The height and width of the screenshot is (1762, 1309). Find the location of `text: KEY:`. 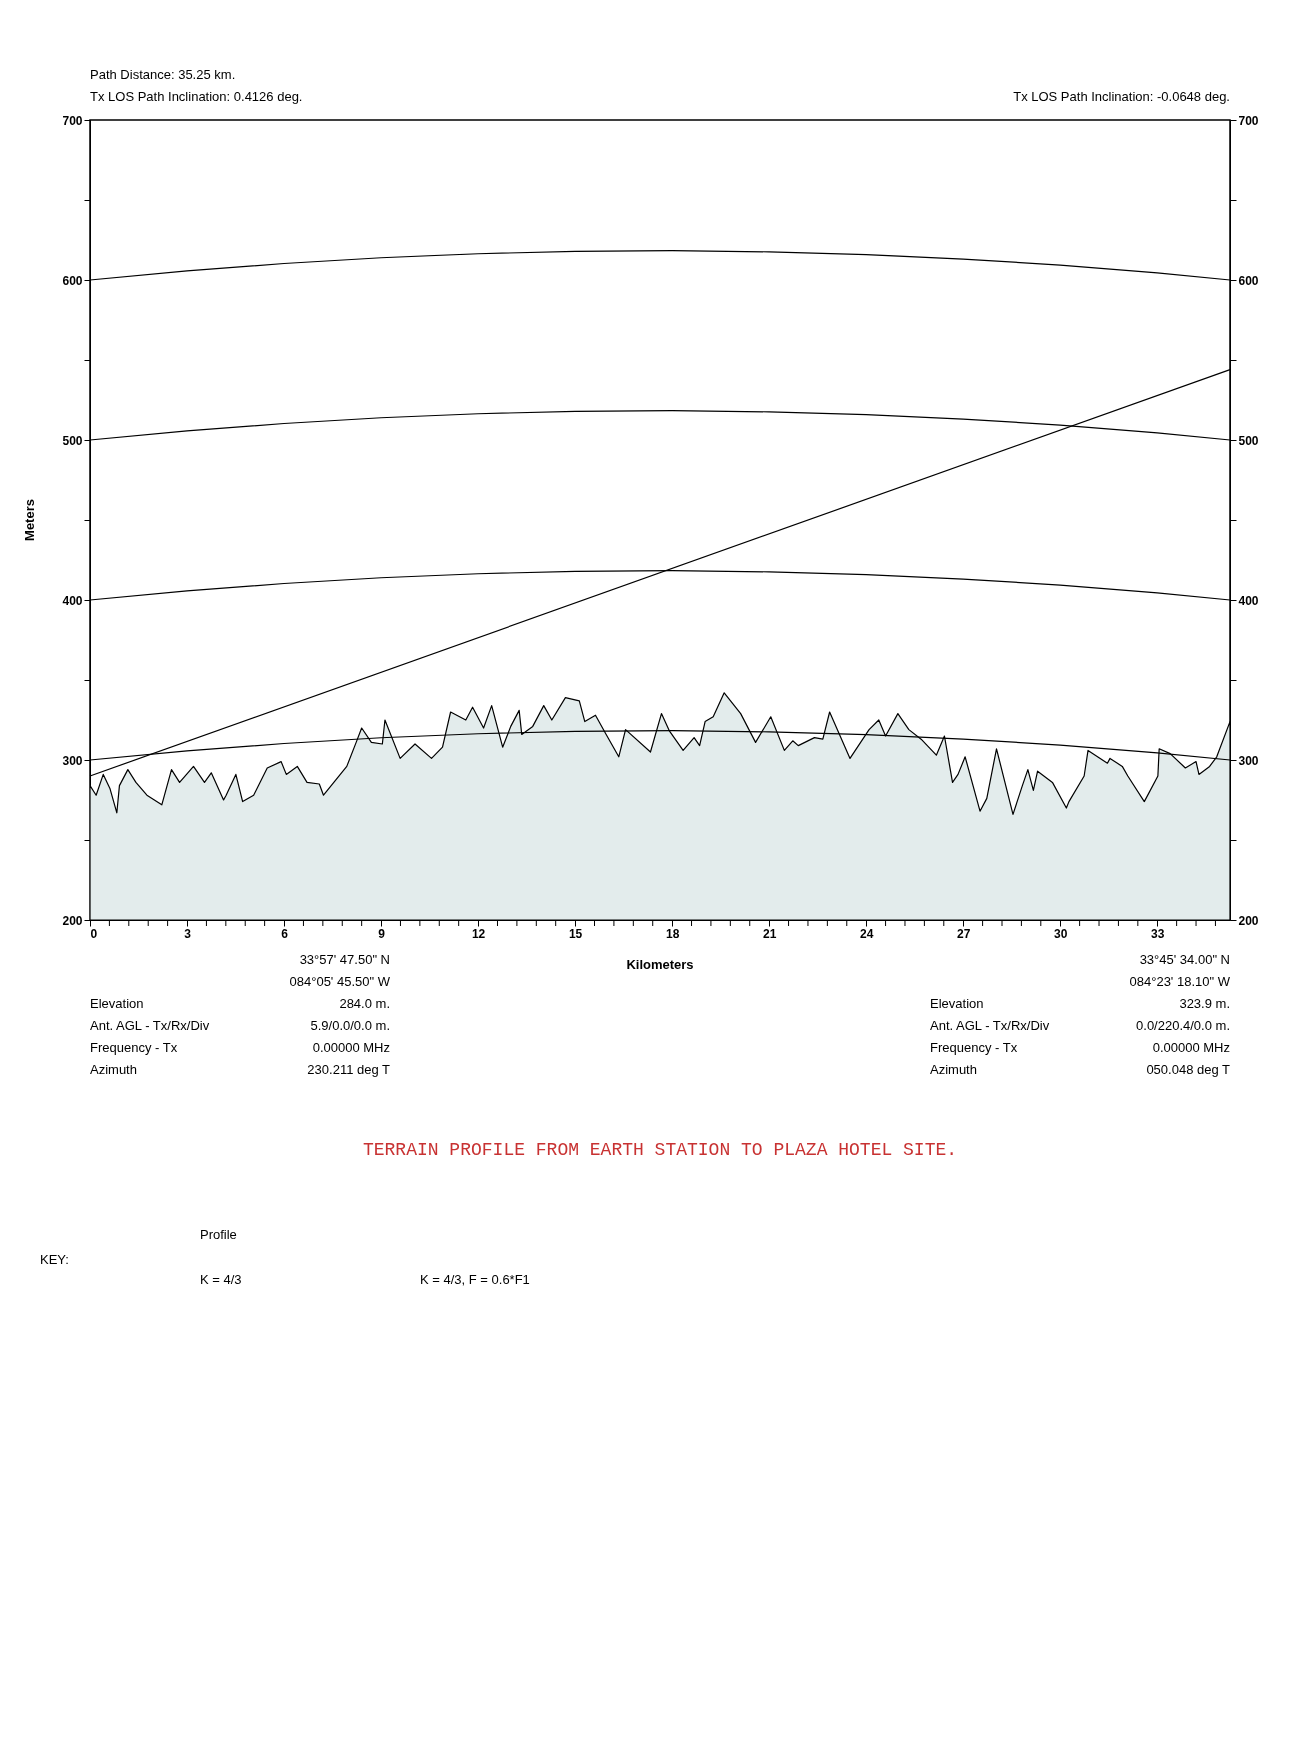

text: KEY: is located at coordinates (54, 1259).